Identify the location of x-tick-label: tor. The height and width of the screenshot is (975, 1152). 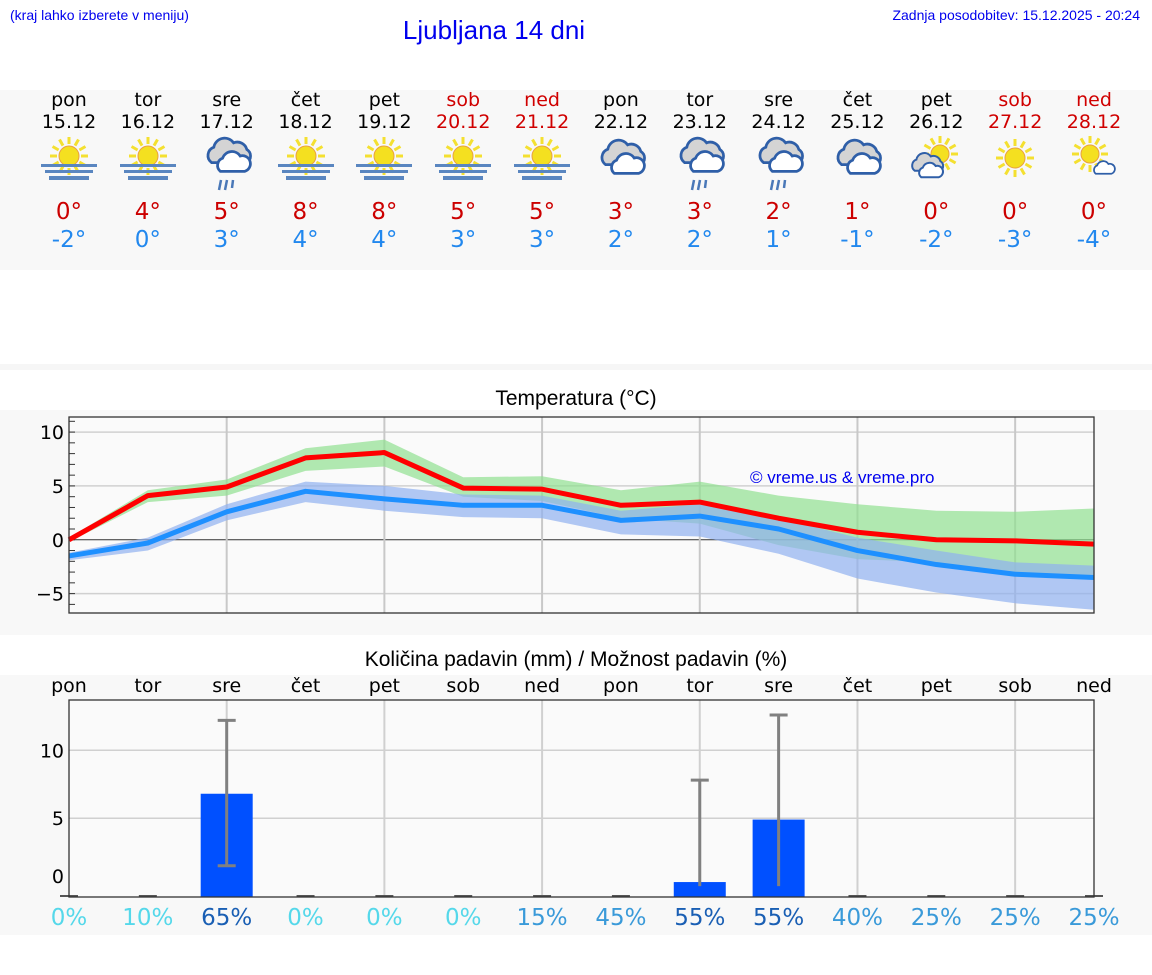
(700, 686).